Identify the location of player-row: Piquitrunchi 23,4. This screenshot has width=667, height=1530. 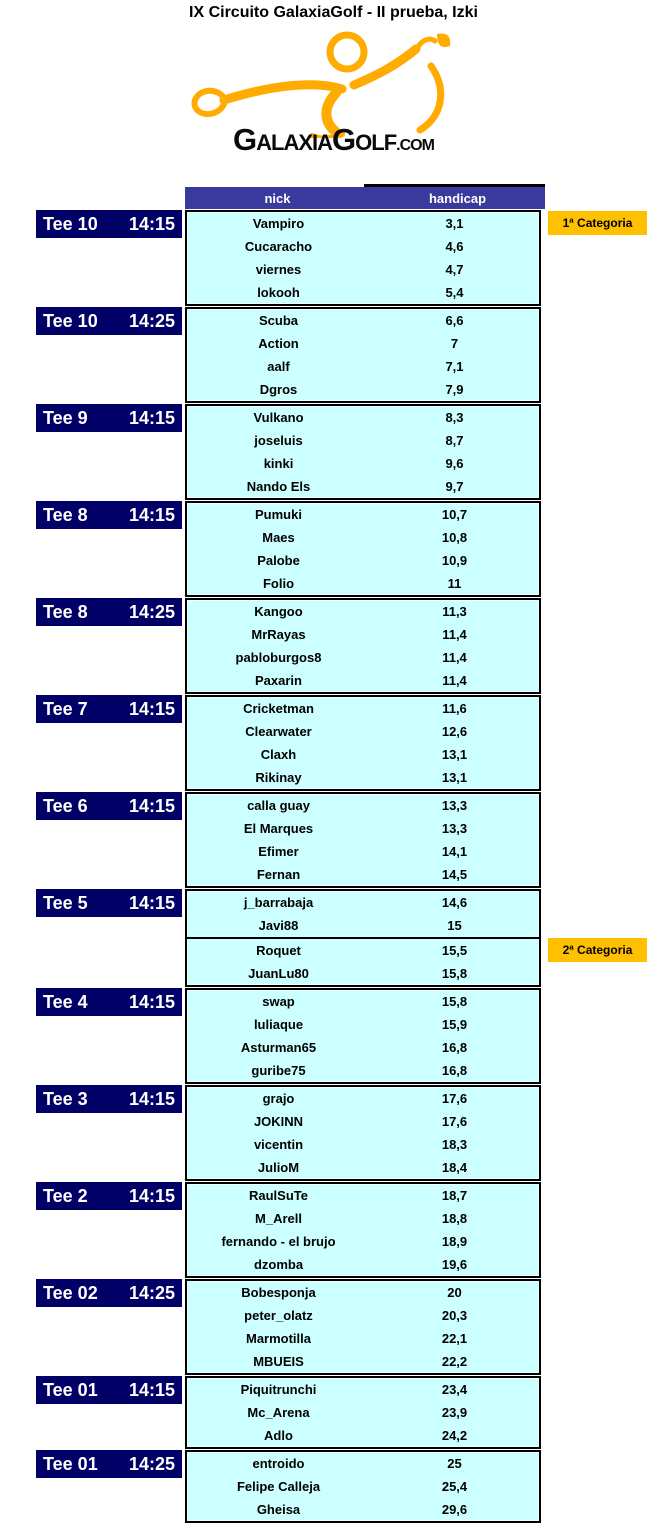
(363, 1389).